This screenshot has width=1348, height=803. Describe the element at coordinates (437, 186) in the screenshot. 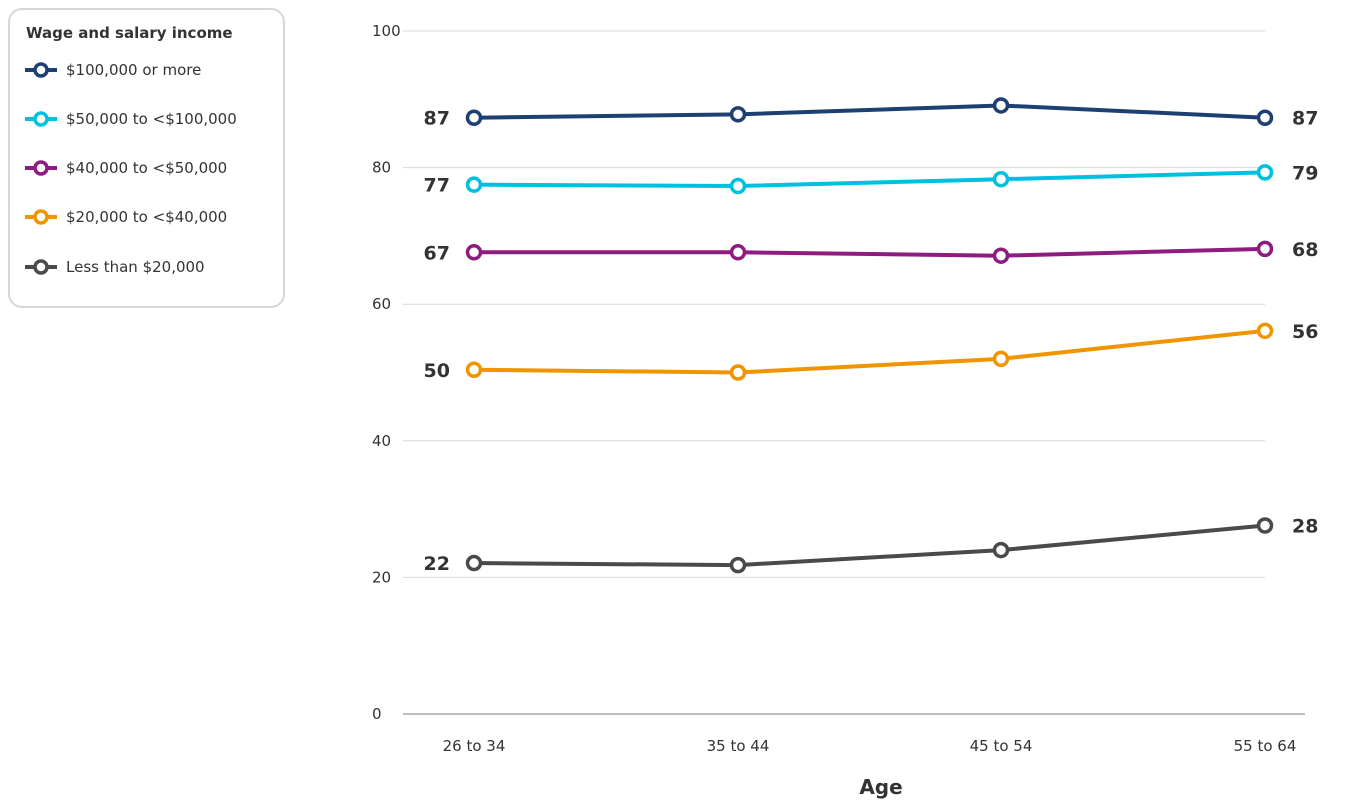

I see `start-value-label: 77` at that location.